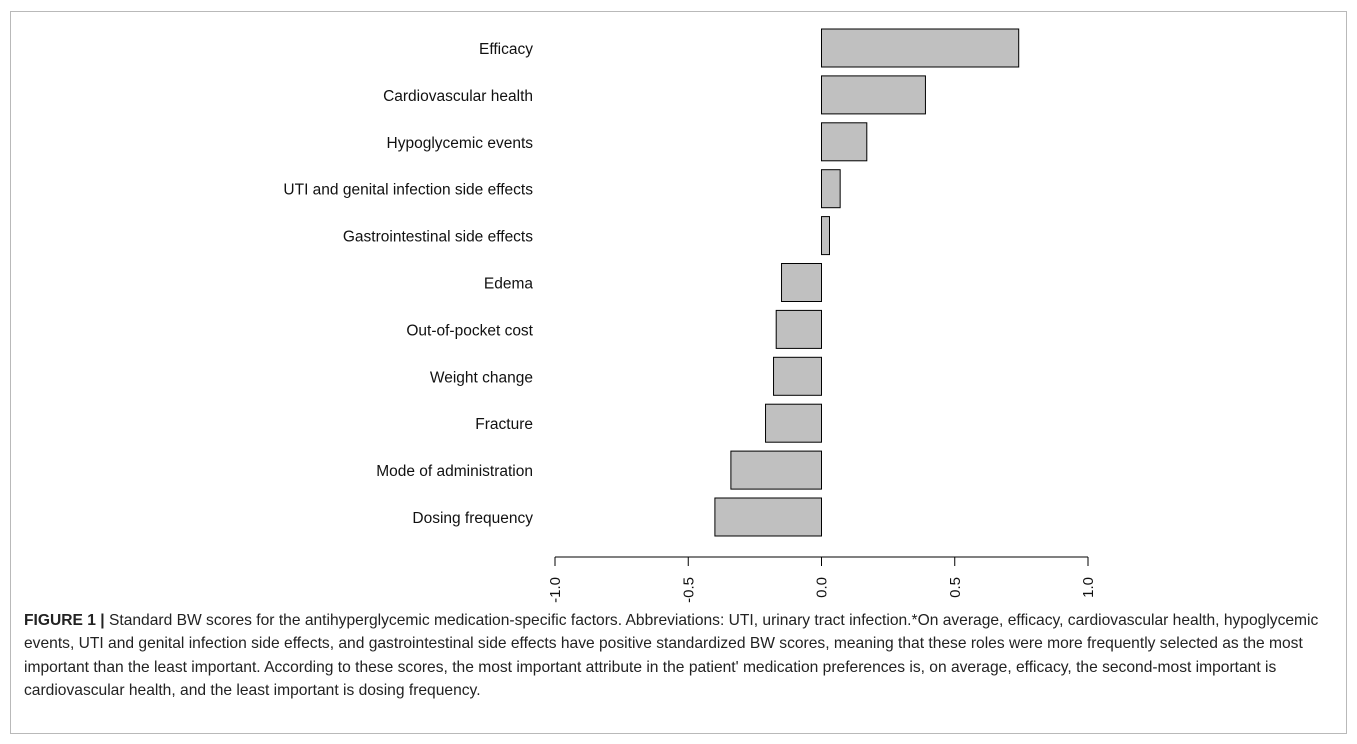 This screenshot has width=1357, height=744. Describe the element at coordinates (802, 283) in the screenshot. I see `bar-edema` at that location.